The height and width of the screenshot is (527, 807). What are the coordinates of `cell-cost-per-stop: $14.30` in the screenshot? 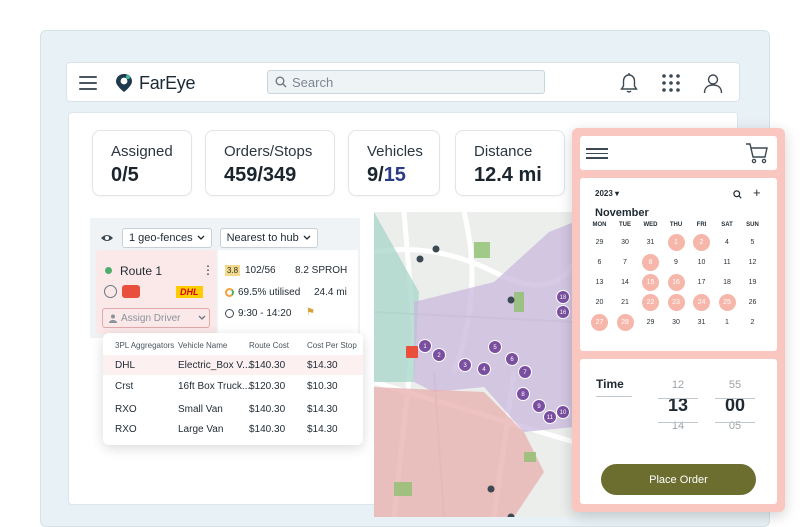 It's located at (322, 409).